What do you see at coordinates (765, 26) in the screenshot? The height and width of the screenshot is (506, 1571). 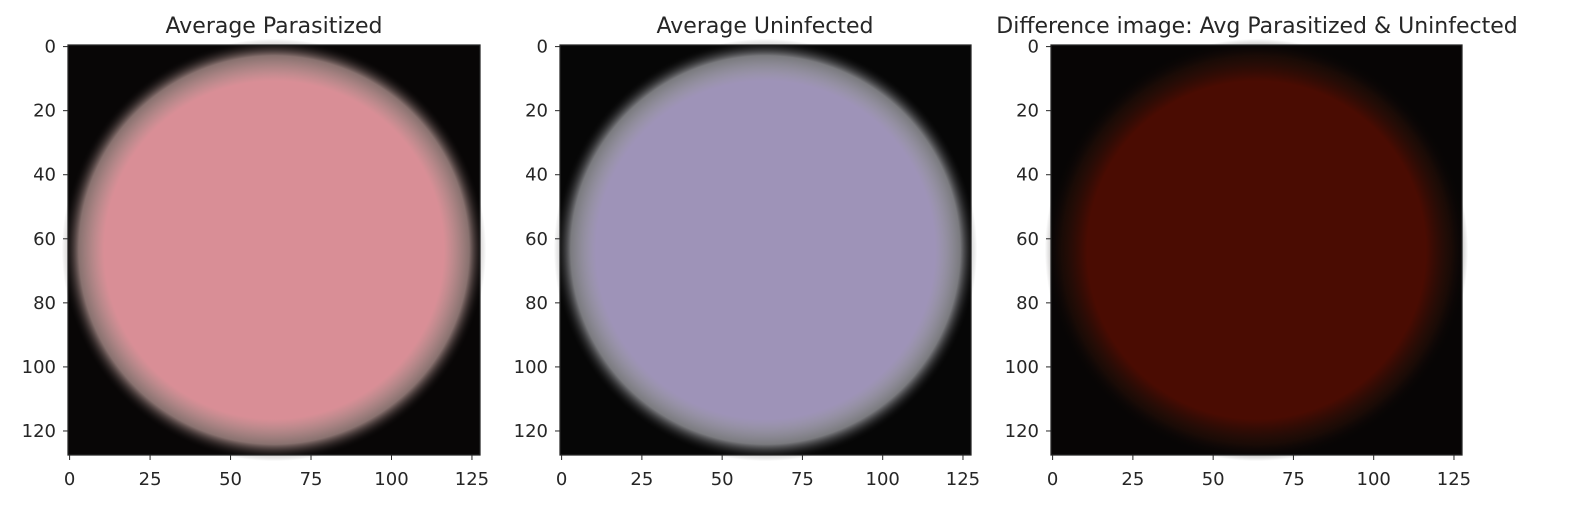 I see `panel-title: Average Uninfected` at bounding box center [765, 26].